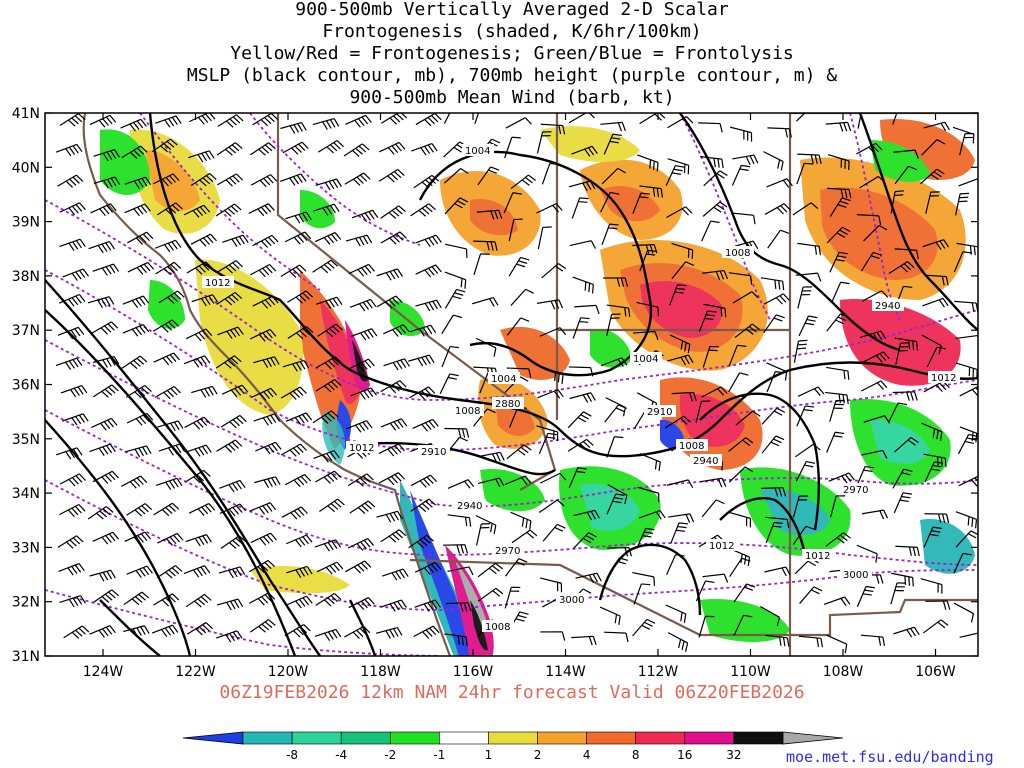 The width and height of the screenshot is (1024, 768). I want to click on colorbar-arrow-right, so click(813, 738).